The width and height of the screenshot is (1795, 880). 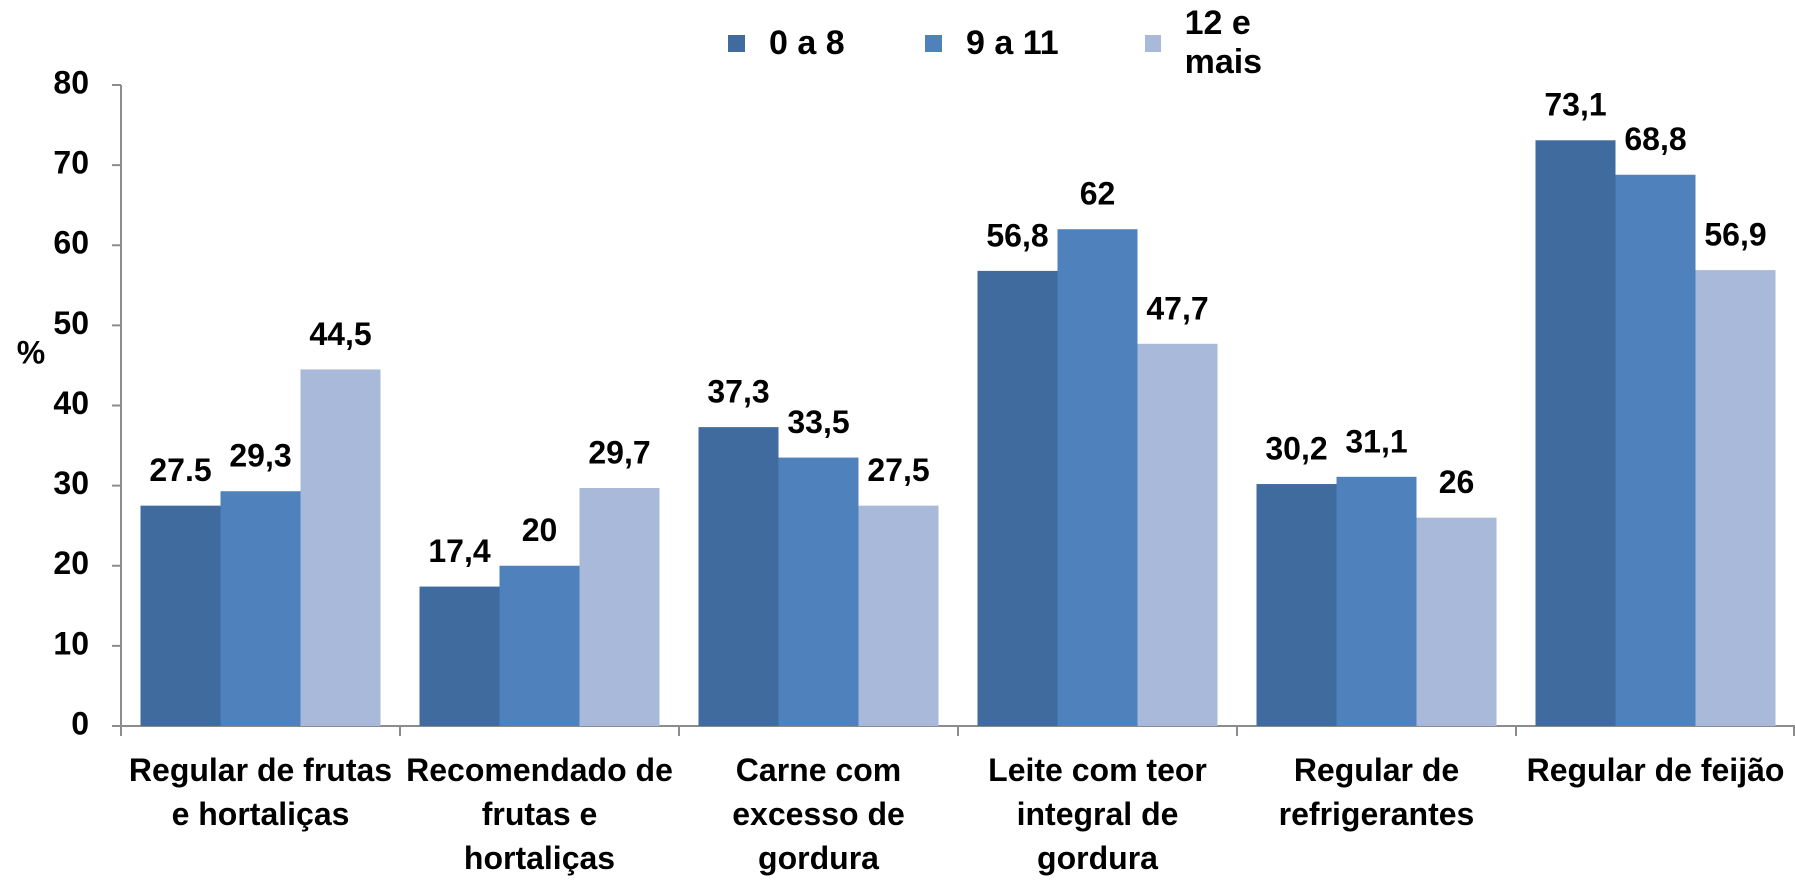 What do you see at coordinates (340, 334) in the screenshot?
I see `data-label: 44,5` at bounding box center [340, 334].